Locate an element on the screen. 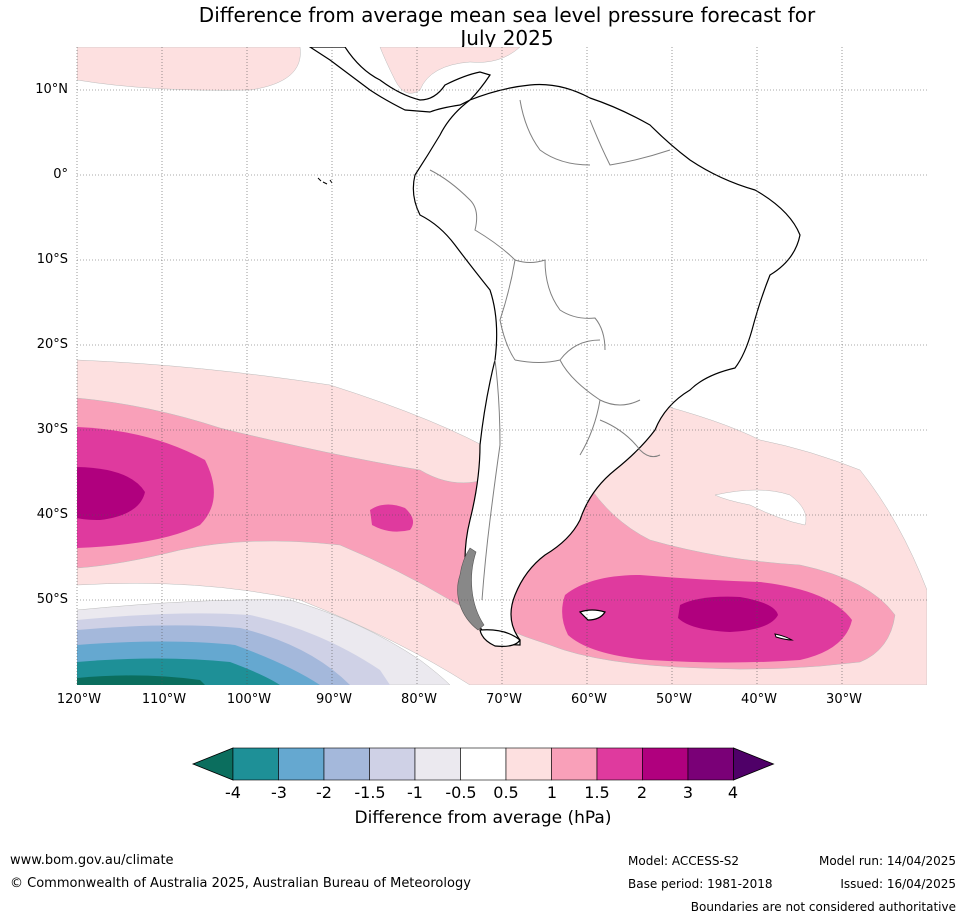 The height and width of the screenshot is (919, 965). lon-label: 60°W is located at coordinates (589, 699).